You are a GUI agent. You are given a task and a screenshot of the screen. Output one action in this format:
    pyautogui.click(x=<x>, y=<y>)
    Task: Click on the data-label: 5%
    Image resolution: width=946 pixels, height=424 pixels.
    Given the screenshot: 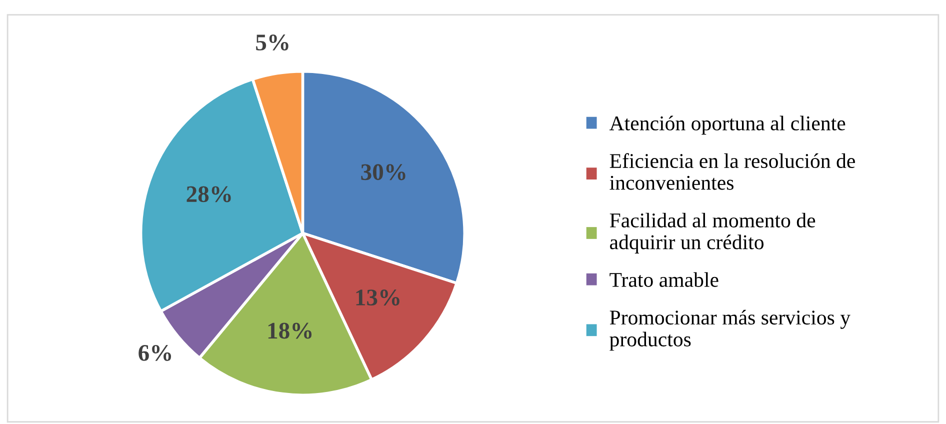 What is the action you would take?
    pyautogui.click(x=272, y=42)
    